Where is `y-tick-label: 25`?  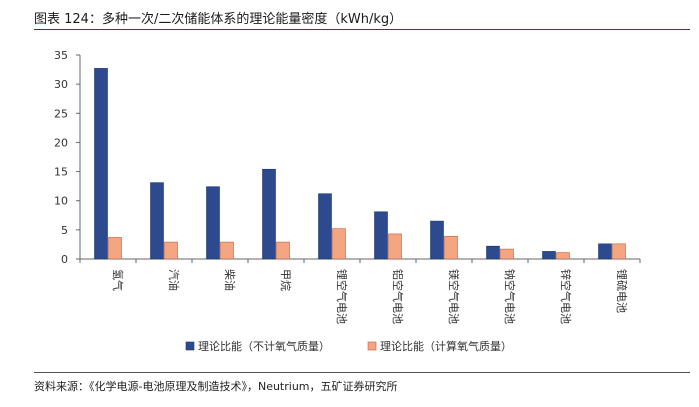
y-tick-label: 25 is located at coordinates (61, 113).